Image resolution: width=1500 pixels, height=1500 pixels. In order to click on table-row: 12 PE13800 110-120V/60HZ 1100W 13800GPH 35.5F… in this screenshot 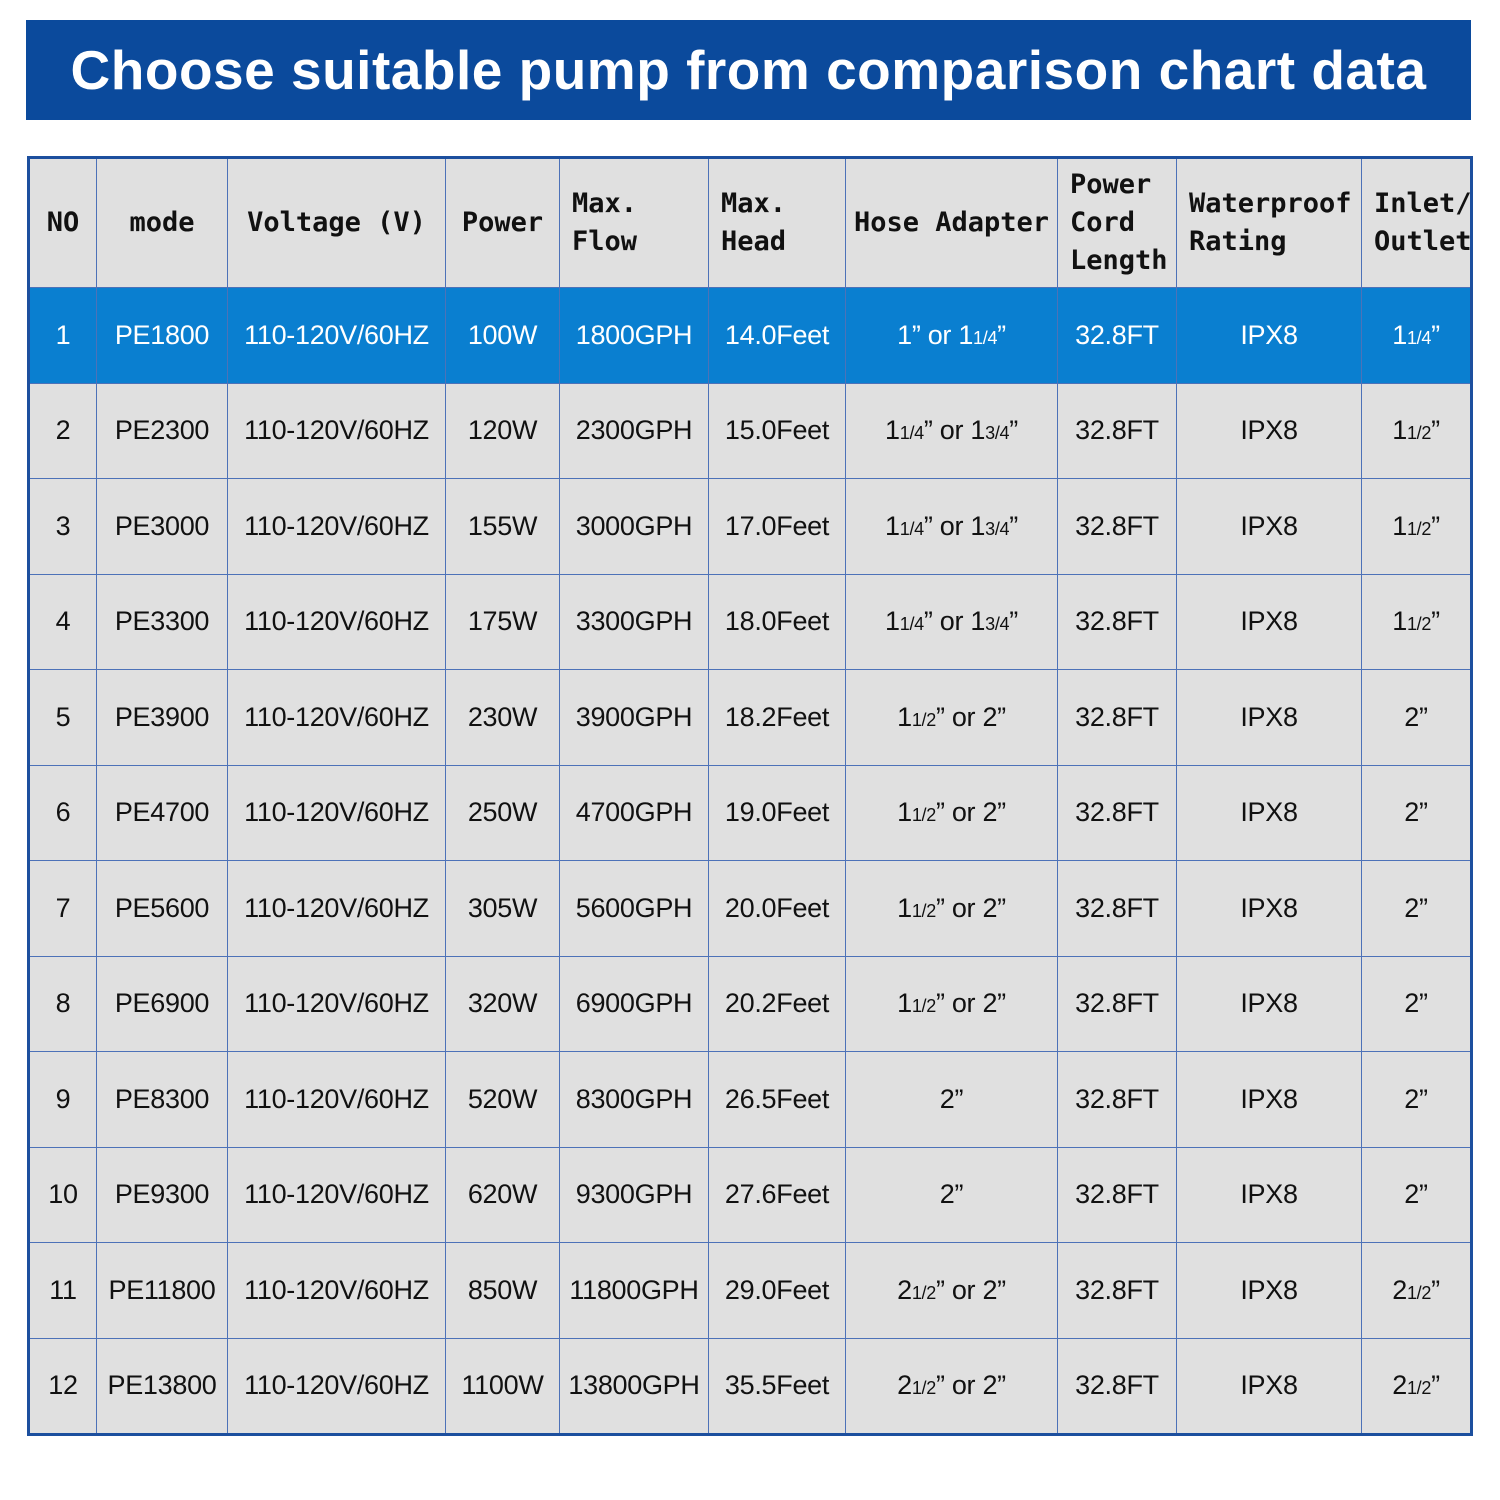, I will do `click(750, 1386)`.